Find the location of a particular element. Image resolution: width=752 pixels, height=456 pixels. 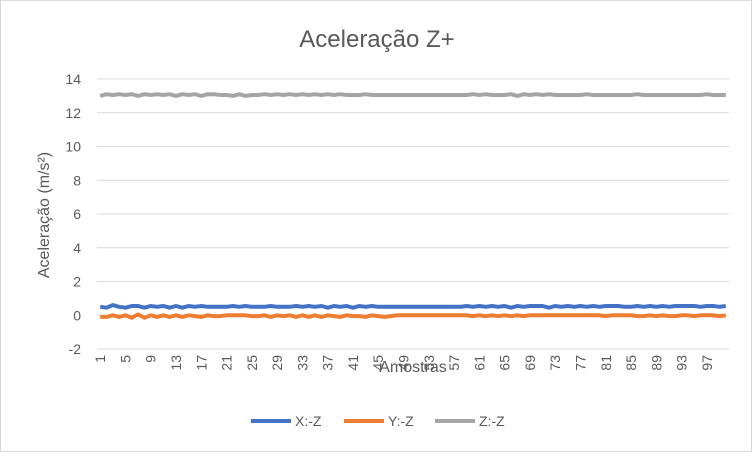

x-axis-title: Amostras is located at coordinates (413, 367).